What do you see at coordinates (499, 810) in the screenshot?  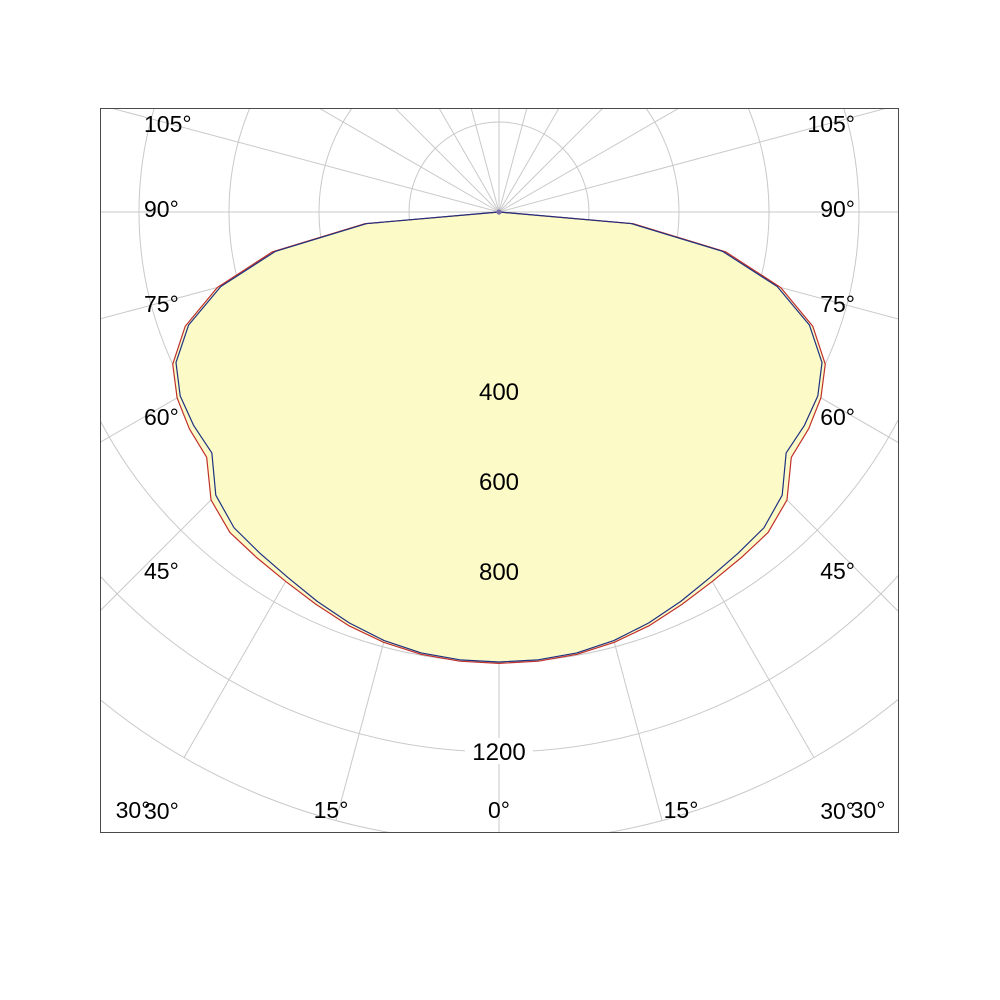 I see `svg-text: 0°` at bounding box center [499, 810].